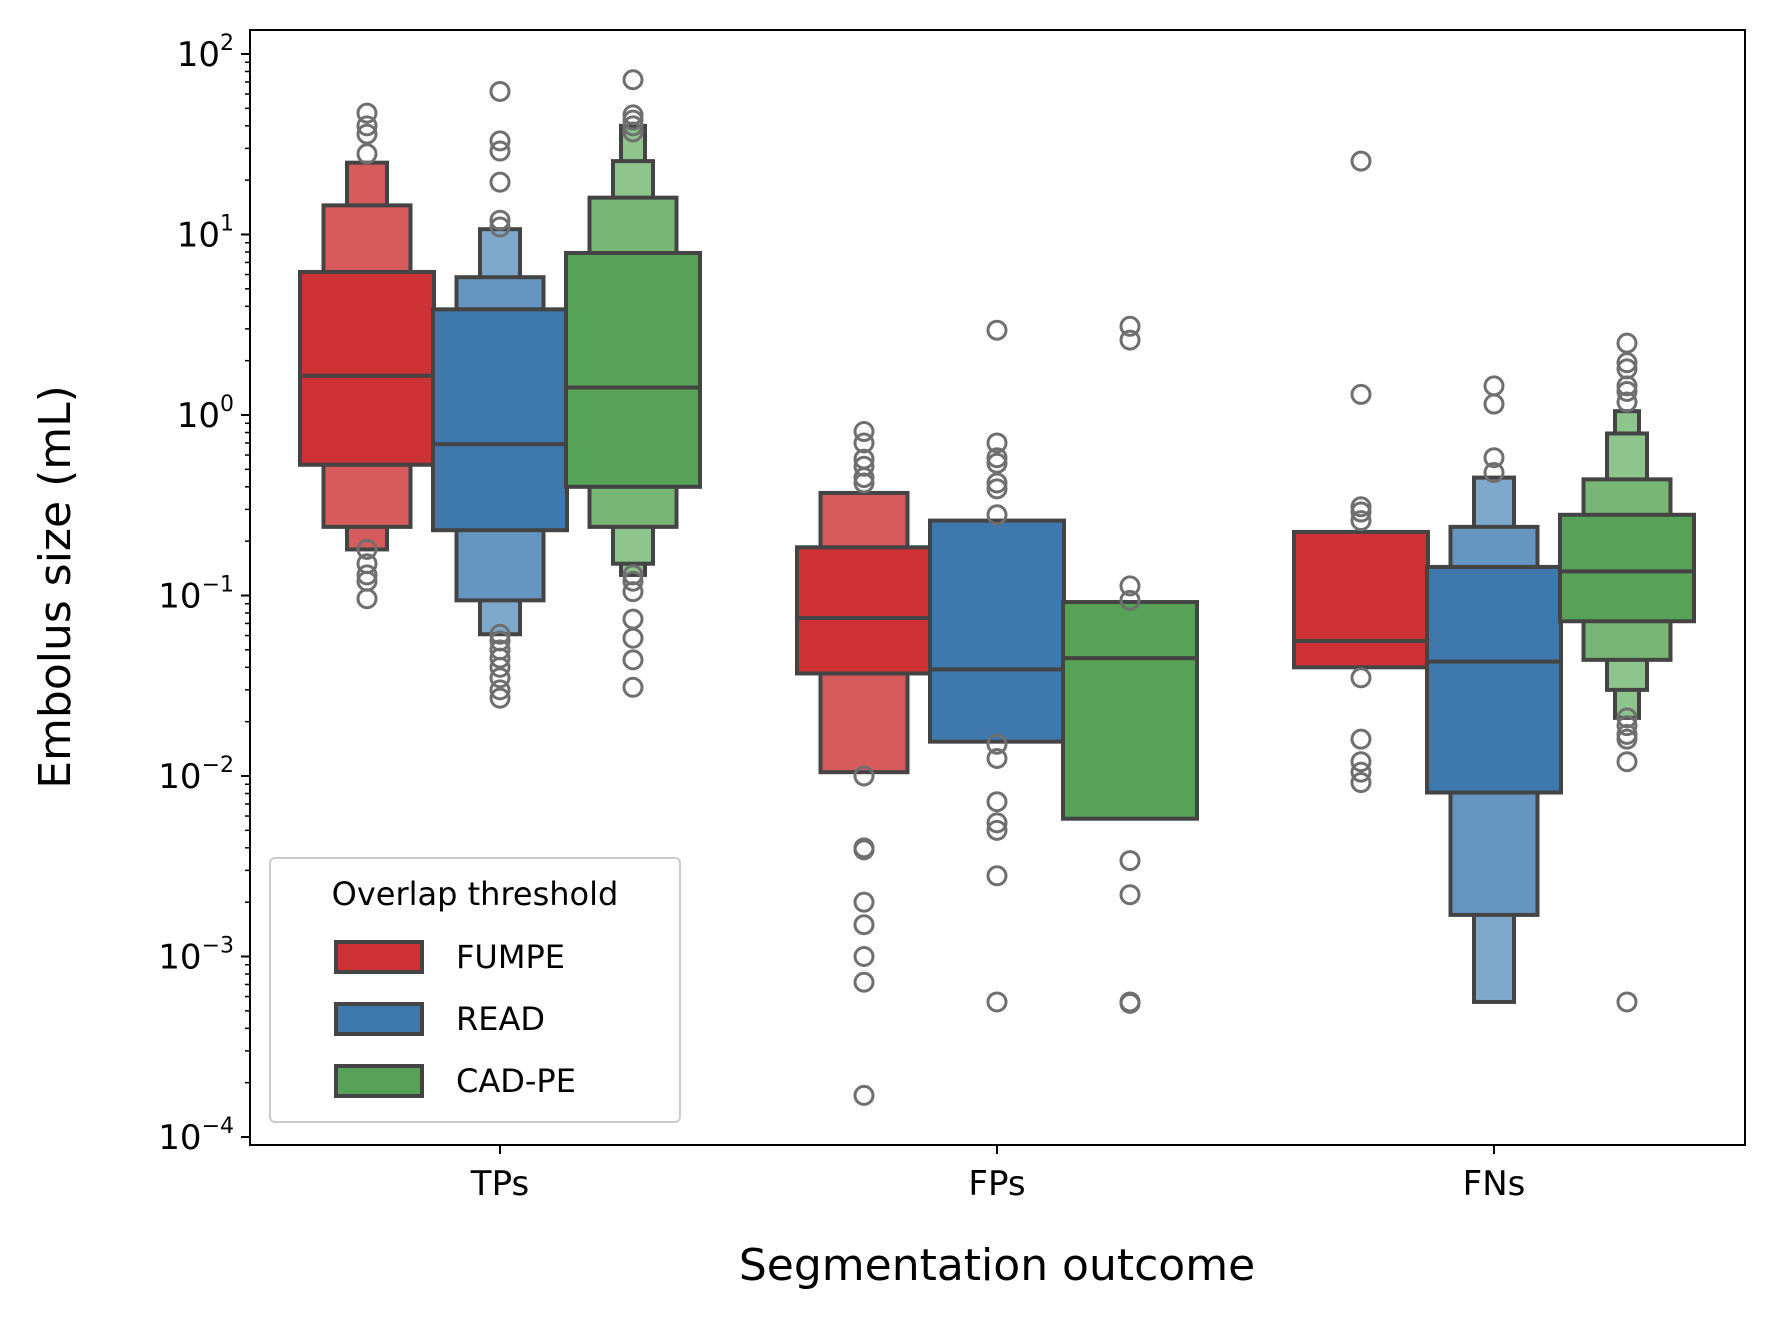  I want to click on y-axis: 10² 10¹ 10⁰ 10⁻¹ 10⁻² 10⁻³ 10⁻⁴, so click(204, 594).